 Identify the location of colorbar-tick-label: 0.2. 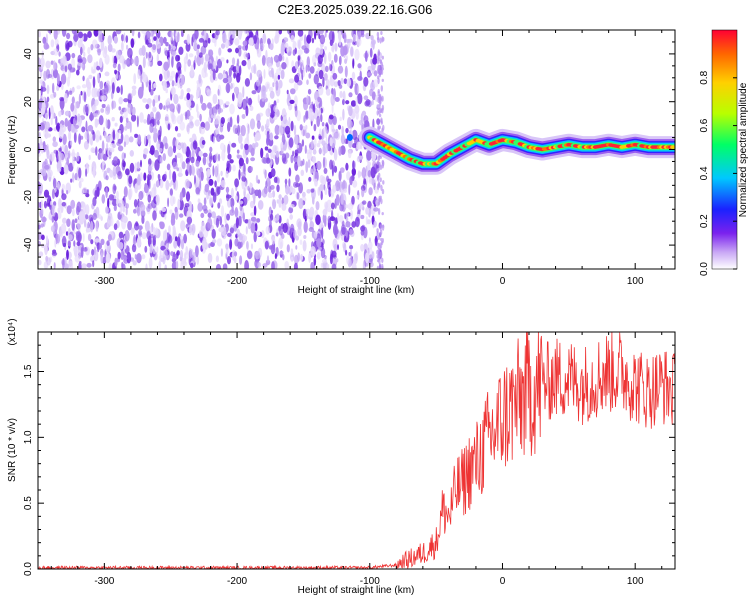
(704, 221).